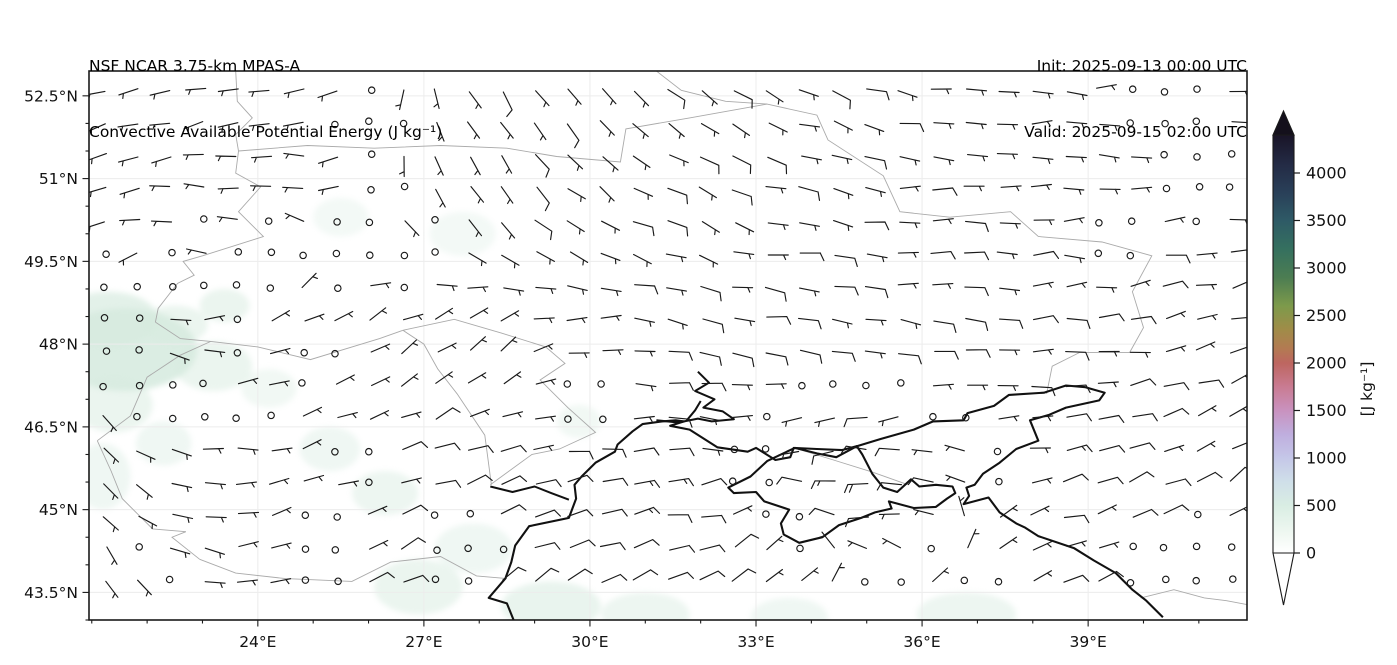  What do you see at coordinates (853, 467) in the screenshot?
I see `country-border` at bounding box center [853, 467].